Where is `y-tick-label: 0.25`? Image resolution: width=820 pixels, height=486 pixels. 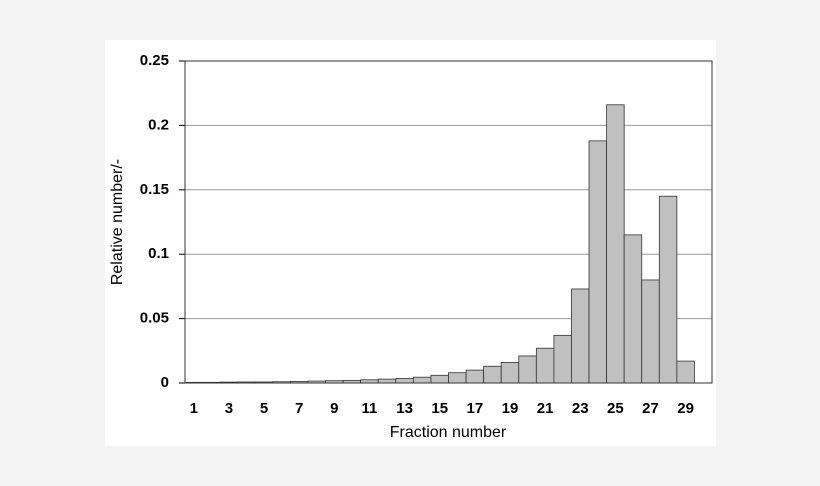
y-tick-label: 0.25 is located at coordinates (154, 60).